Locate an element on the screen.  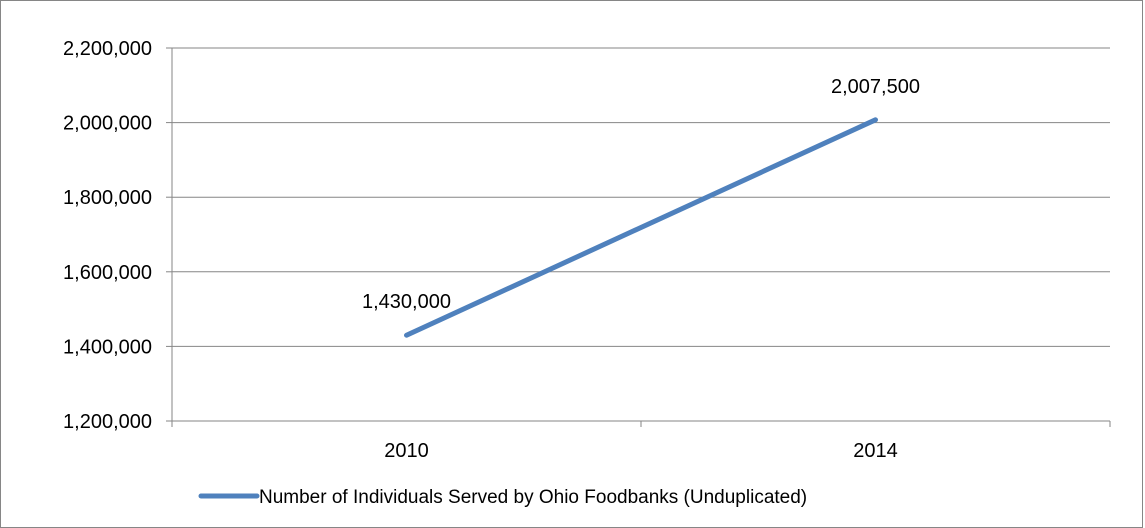
data-label: 2,007,500 is located at coordinates (875, 87).